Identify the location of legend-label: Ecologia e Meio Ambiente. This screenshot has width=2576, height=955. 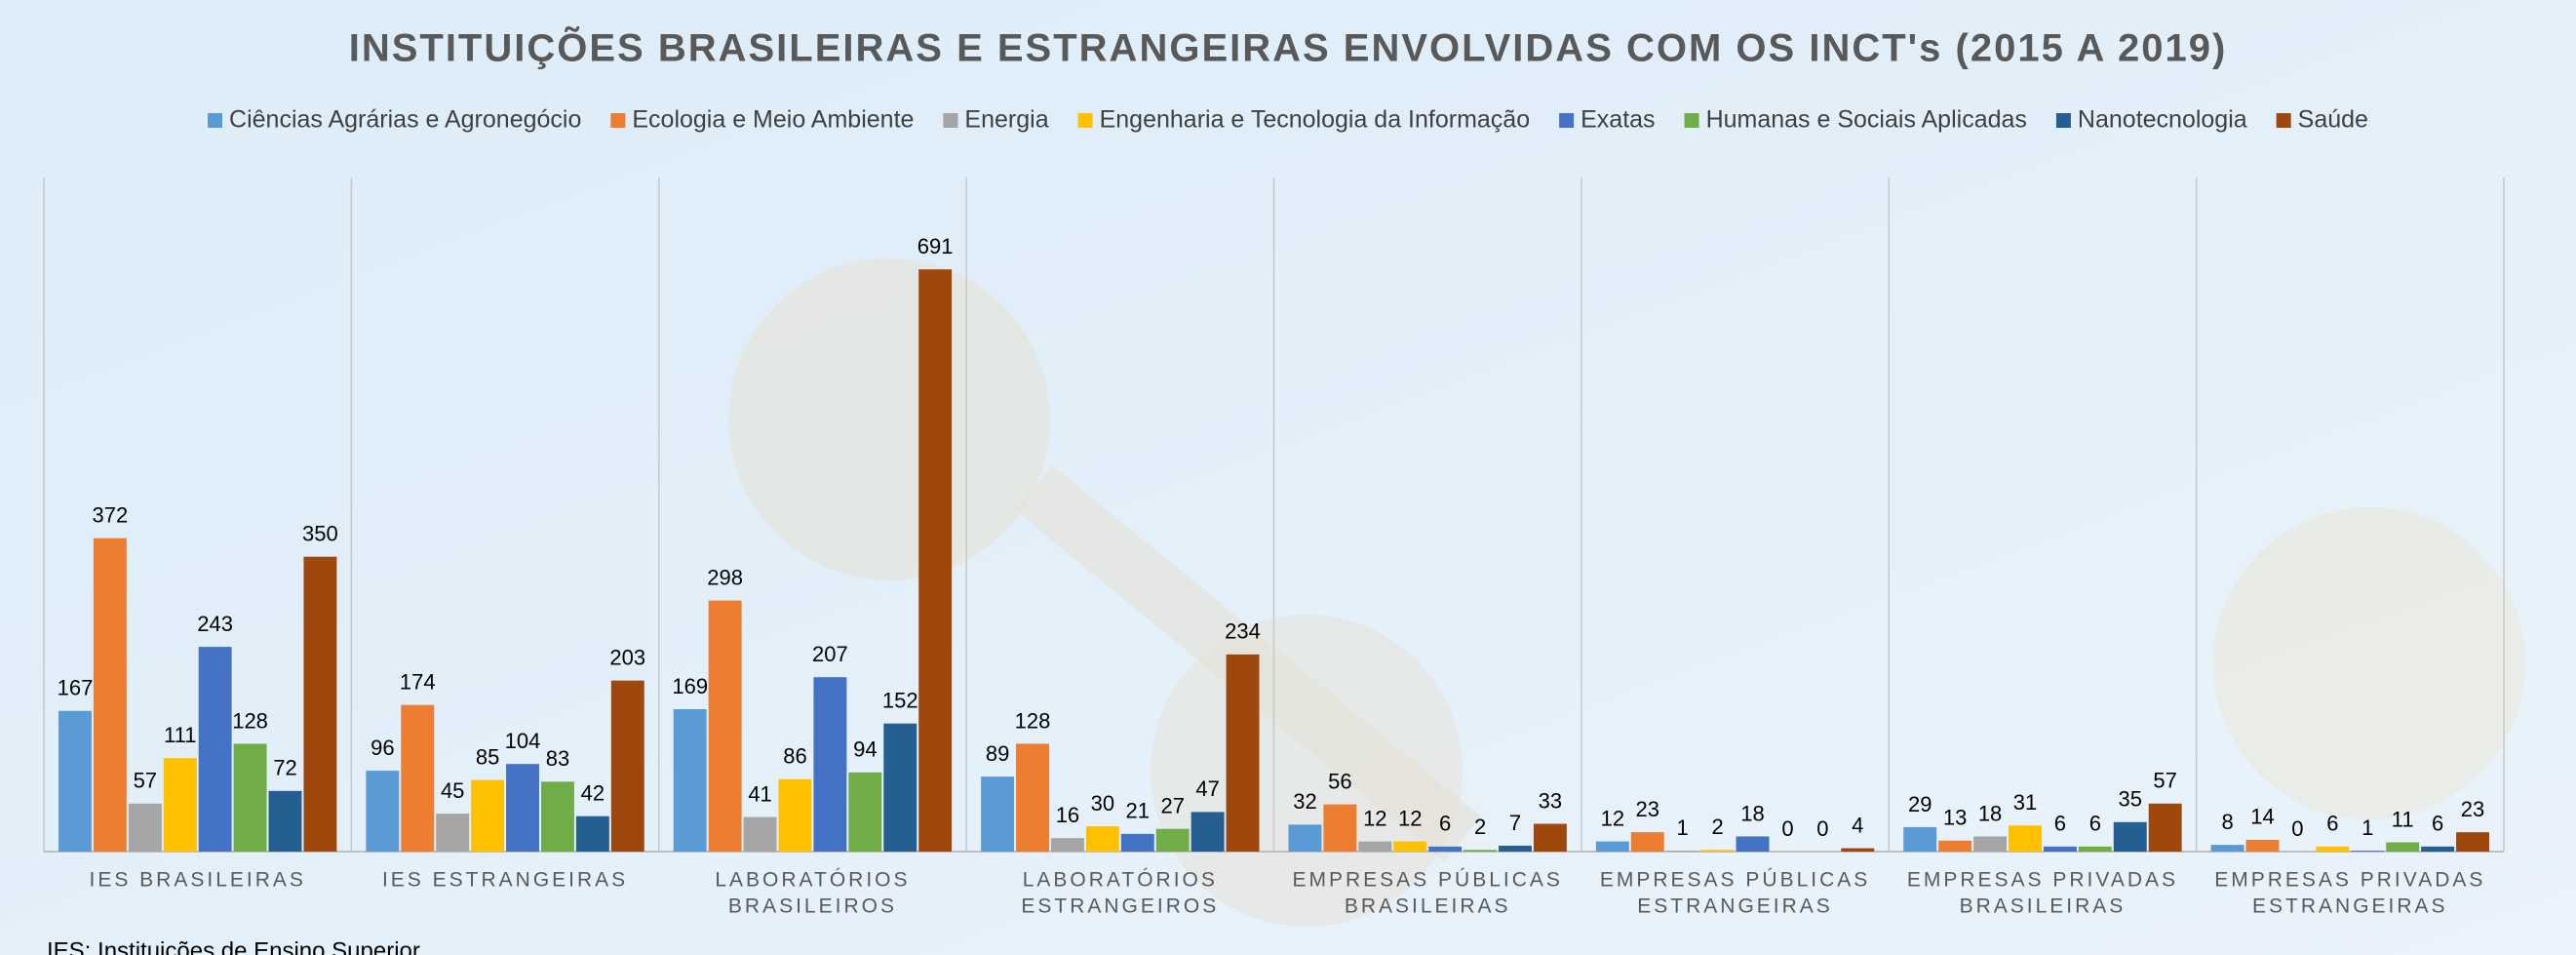
(773, 120).